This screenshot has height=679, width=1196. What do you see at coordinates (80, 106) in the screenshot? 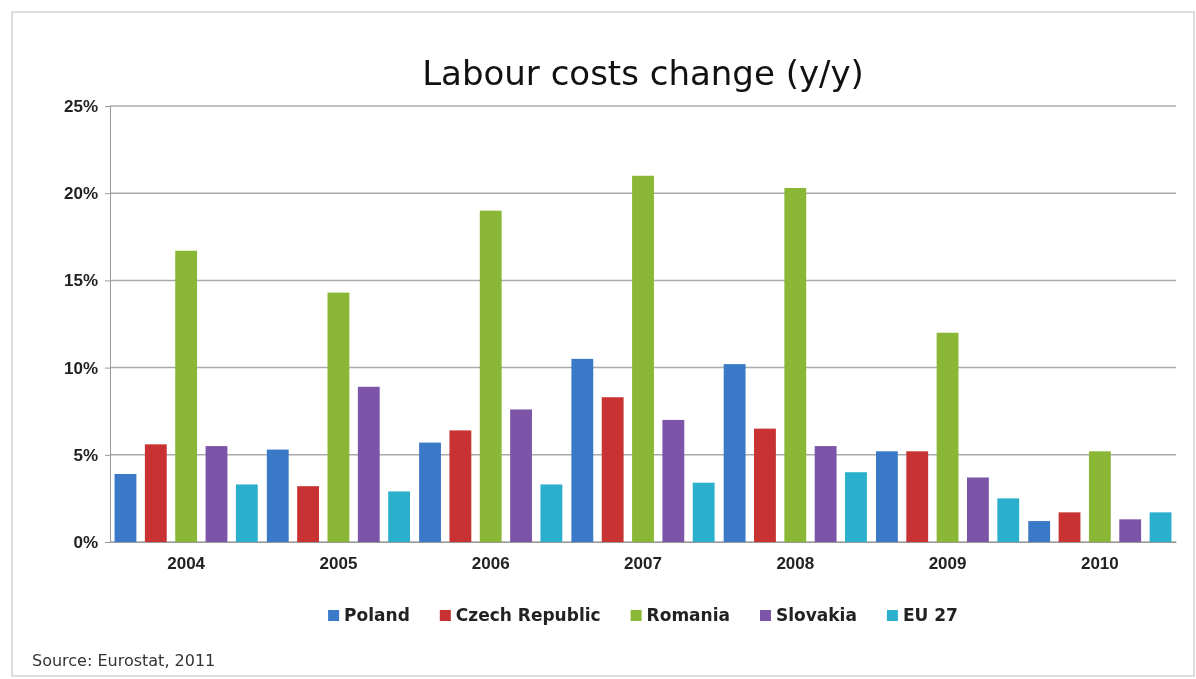
I see `y-tick-label: 25%` at bounding box center [80, 106].